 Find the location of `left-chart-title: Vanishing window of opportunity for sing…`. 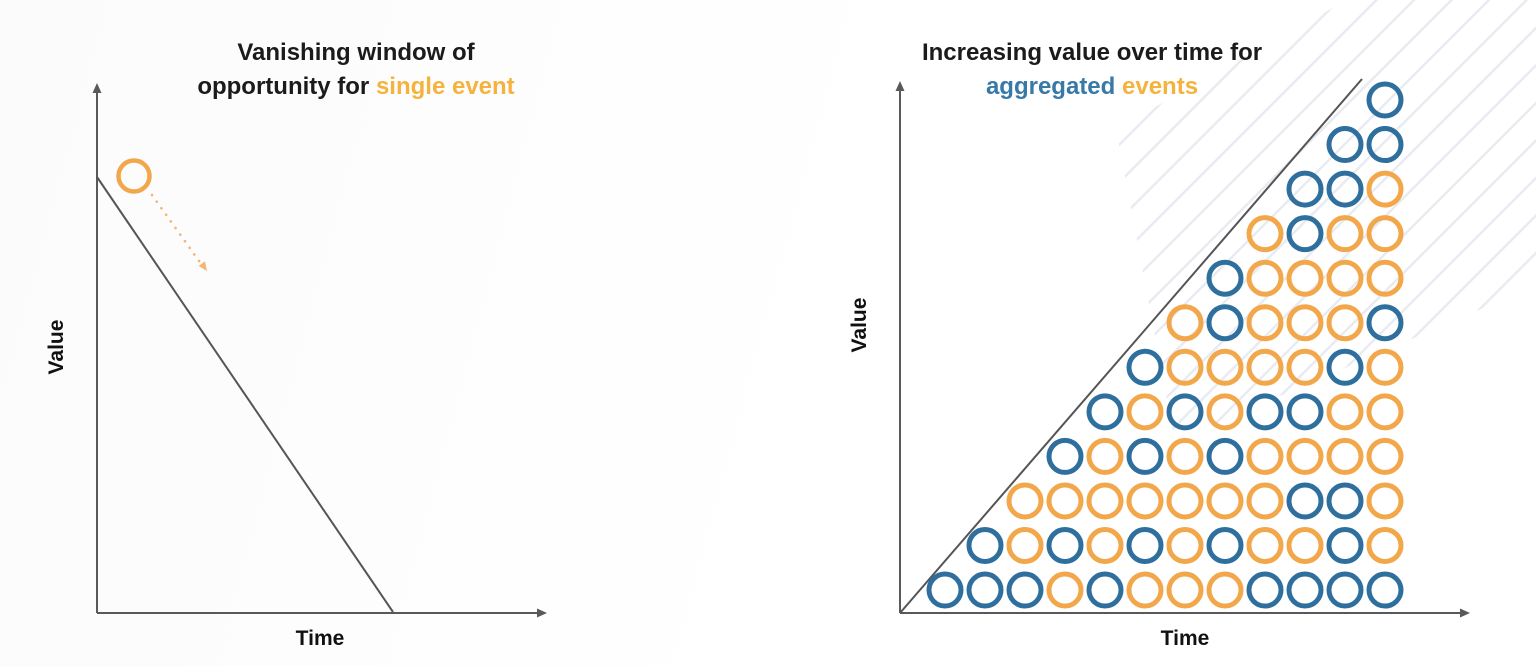

left-chart-title: Vanishing window of opportunity for sing… is located at coordinates (356, 70).